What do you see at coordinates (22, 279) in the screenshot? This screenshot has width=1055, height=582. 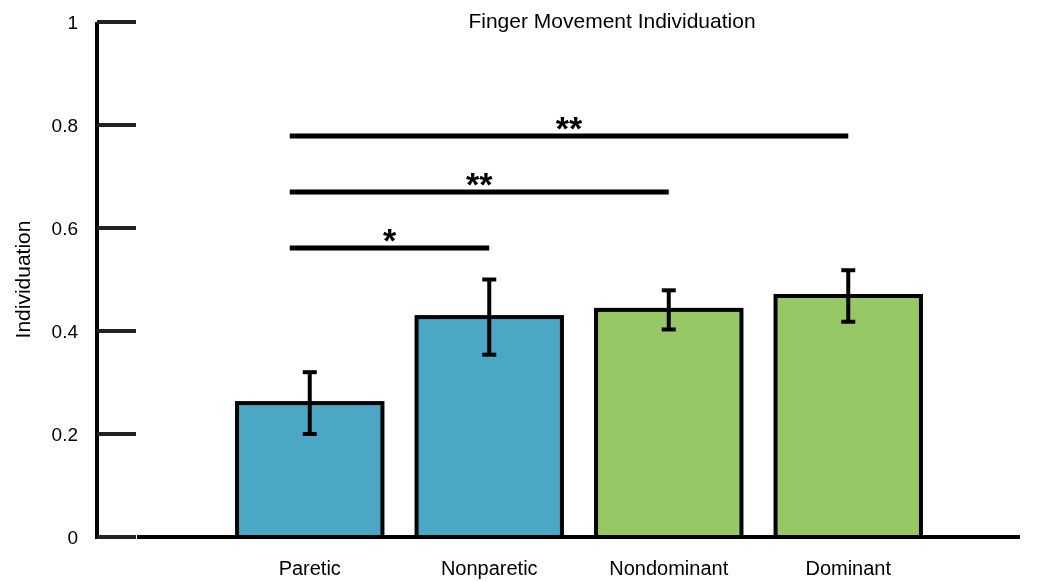 I see `y-axis-title: Individuation` at bounding box center [22, 279].